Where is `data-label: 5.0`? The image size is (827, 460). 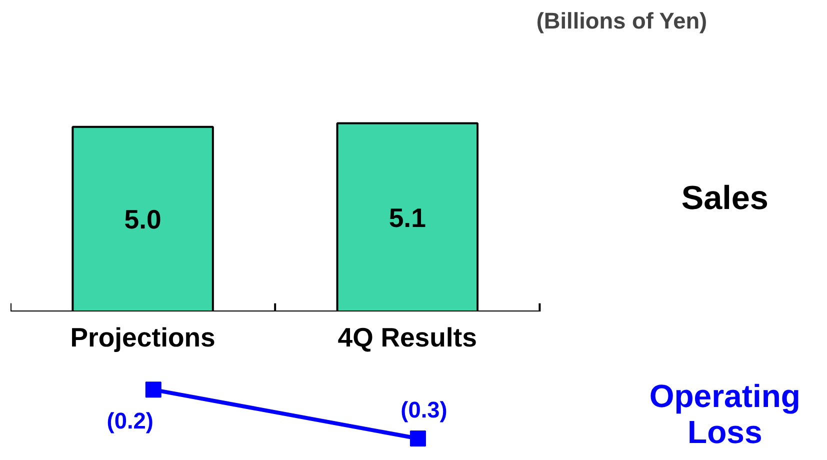 data-label: 5.0 is located at coordinates (143, 219).